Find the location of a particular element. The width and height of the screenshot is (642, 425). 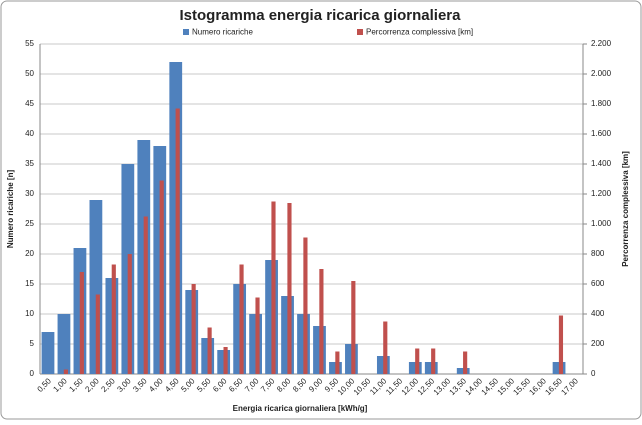

y-tick-label: 40 is located at coordinates (29, 133).